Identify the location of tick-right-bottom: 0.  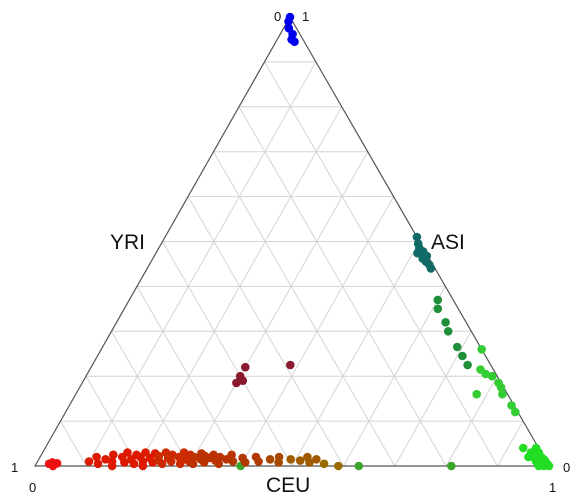
(566, 467).